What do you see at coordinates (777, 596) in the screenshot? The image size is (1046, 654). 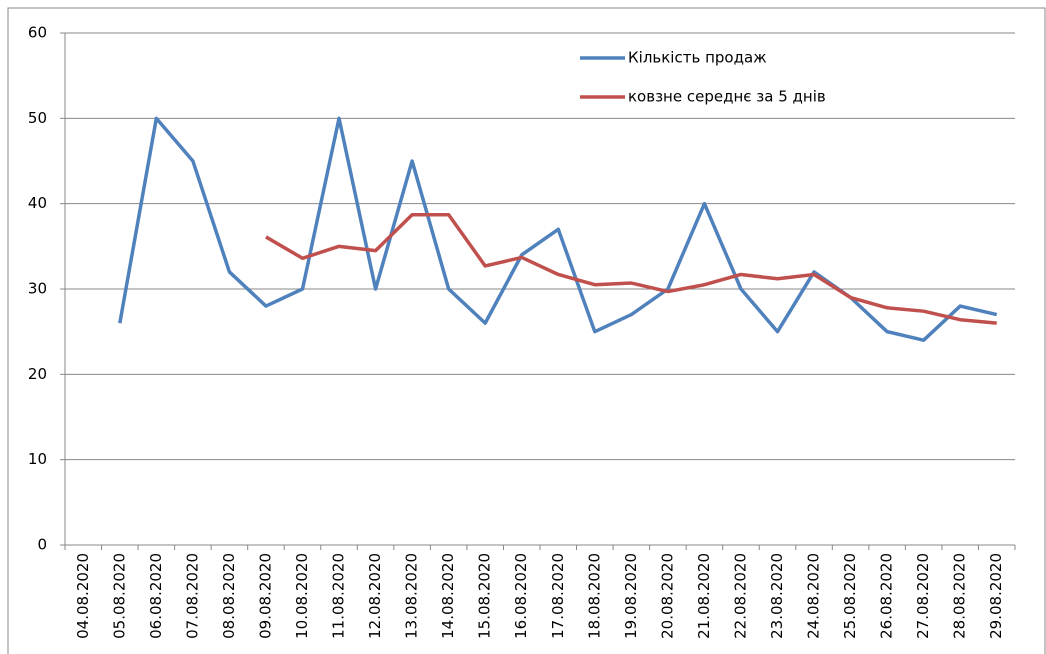 I see `x-tick-label: 23.08.2020` at bounding box center [777, 596].